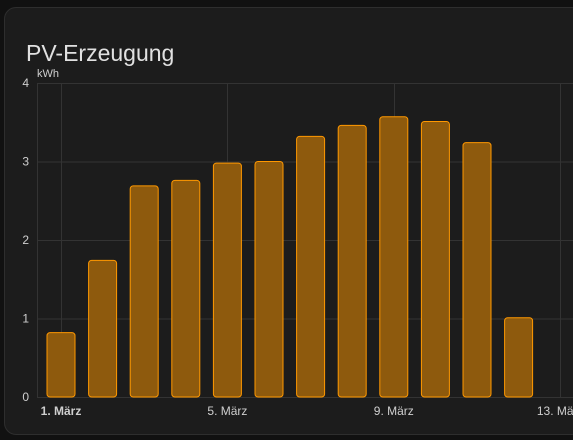 The width and height of the screenshot is (573, 440). I want to click on bar-6-m-rz, so click(269, 279).